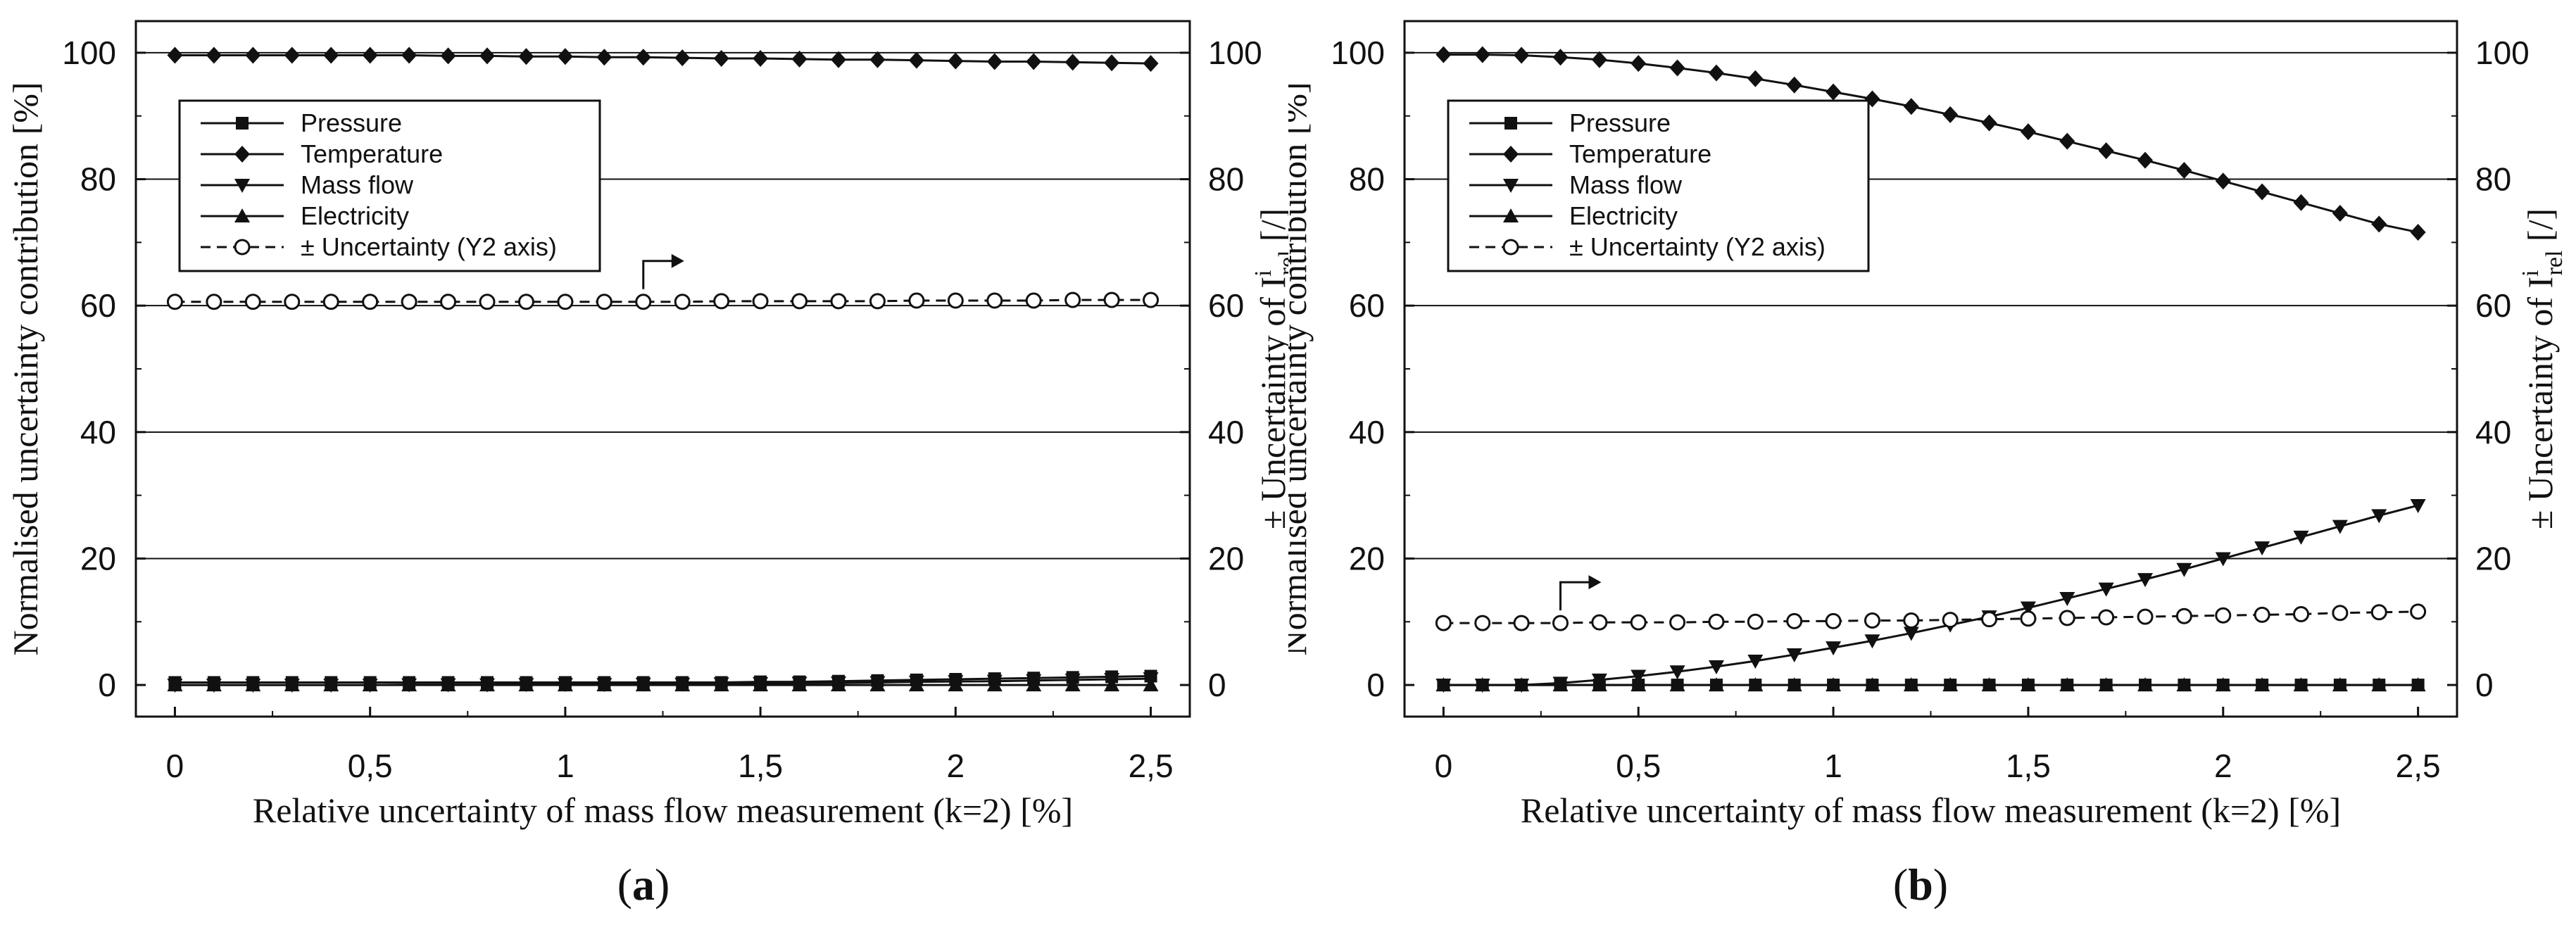 Image resolution: width=2576 pixels, height=932 pixels. Describe the element at coordinates (1931, 617) in the screenshot. I see `series-uncertainty-y-axis` at that location.